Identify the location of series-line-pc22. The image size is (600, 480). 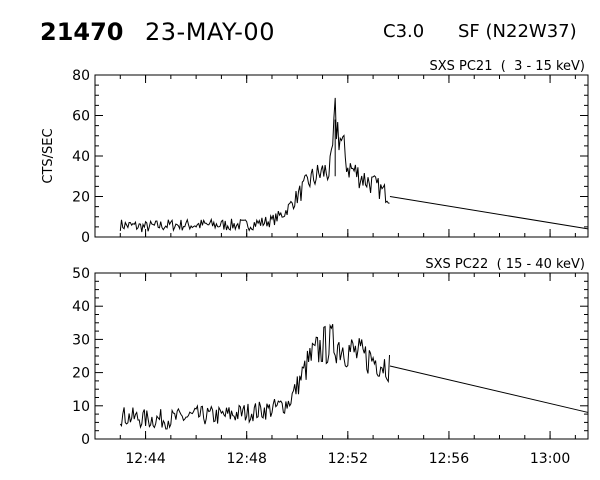
(254, 376).